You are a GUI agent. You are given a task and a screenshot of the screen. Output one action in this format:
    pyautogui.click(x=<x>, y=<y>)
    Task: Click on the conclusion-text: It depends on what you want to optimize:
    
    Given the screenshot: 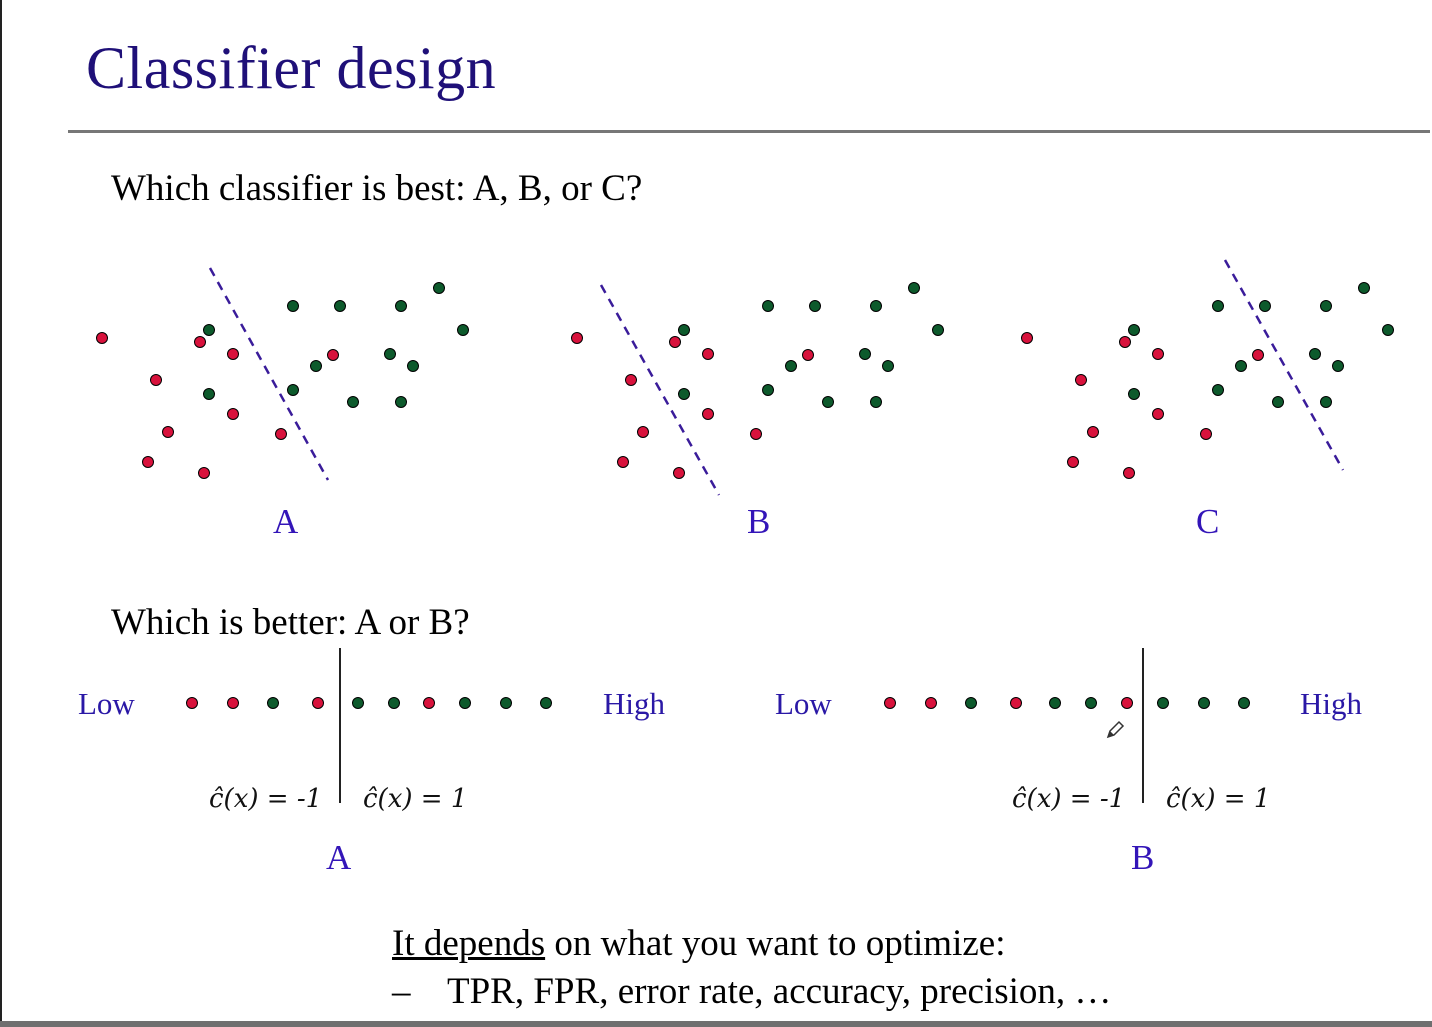 What is the action you would take?
    pyautogui.click(x=698, y=943)
    